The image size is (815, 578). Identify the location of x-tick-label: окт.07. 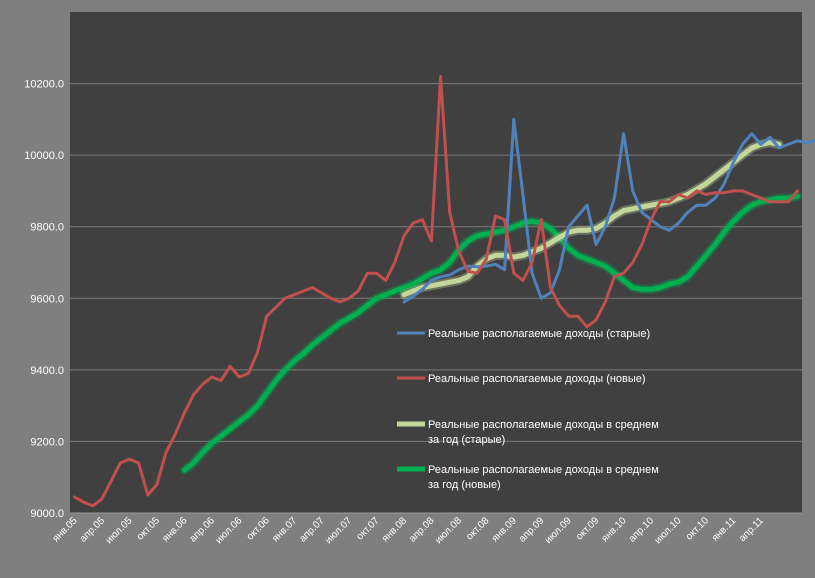
(367, 528).